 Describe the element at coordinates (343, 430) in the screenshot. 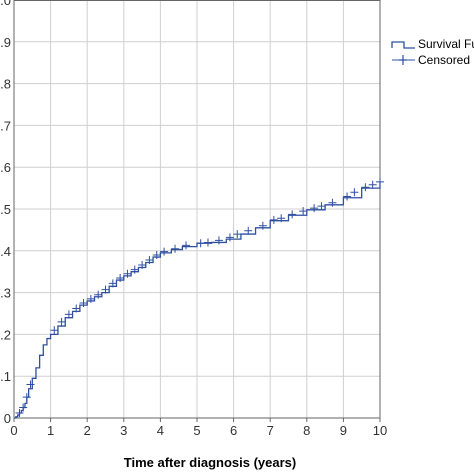

I see `x-tick-label: 9` at that location.